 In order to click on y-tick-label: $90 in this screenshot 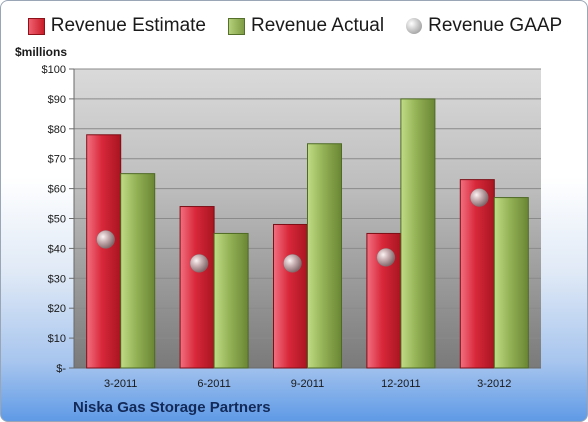, I will do `click(57, 100)`.